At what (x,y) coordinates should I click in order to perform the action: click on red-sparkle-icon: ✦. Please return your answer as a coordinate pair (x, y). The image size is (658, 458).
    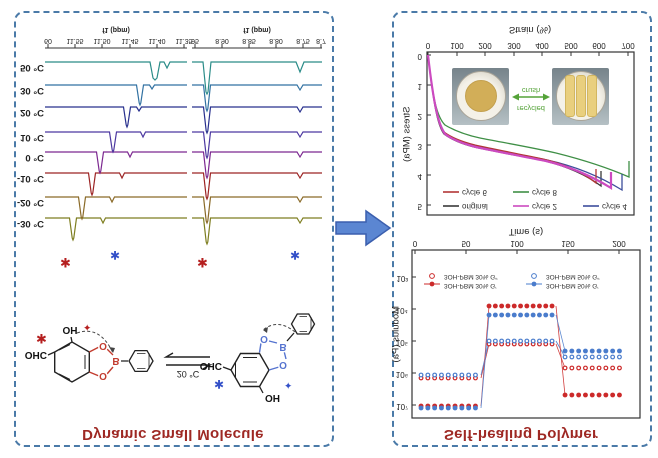
    Looking at the image, I should click on (87, 326).